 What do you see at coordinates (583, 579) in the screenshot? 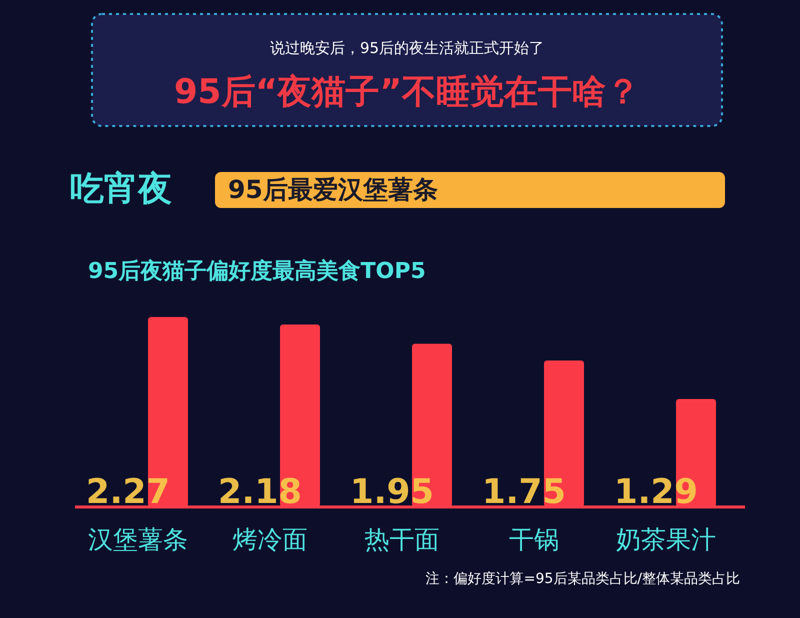
I see `text: 注：偏好度计算=95后某品类占比/整体某品类占比` at bounding box center [583, 579].